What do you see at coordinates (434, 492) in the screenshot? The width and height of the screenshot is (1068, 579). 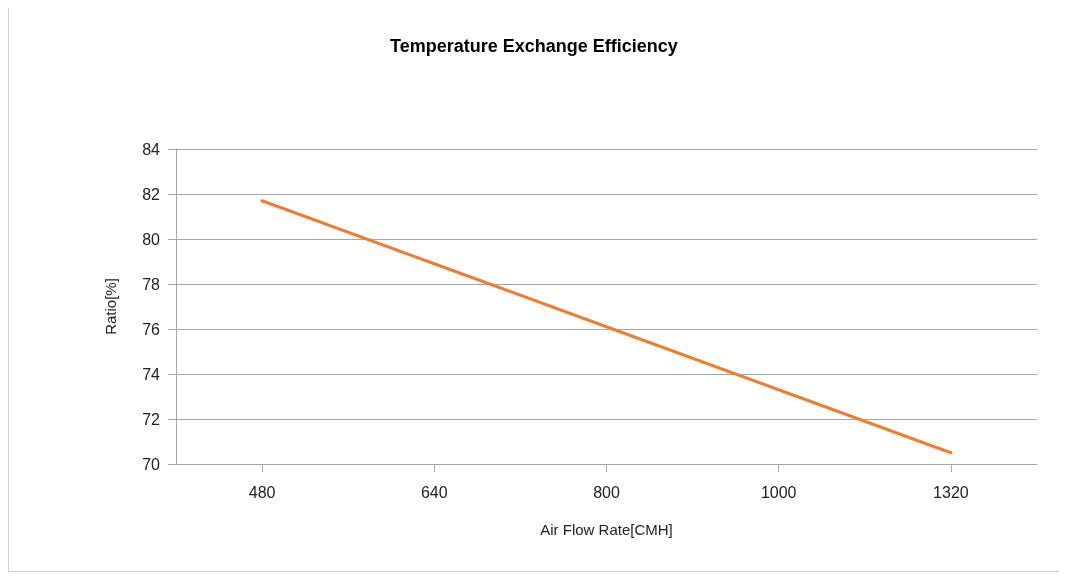 I see `x-tick-label: 640` at bounding box center [434, 492].